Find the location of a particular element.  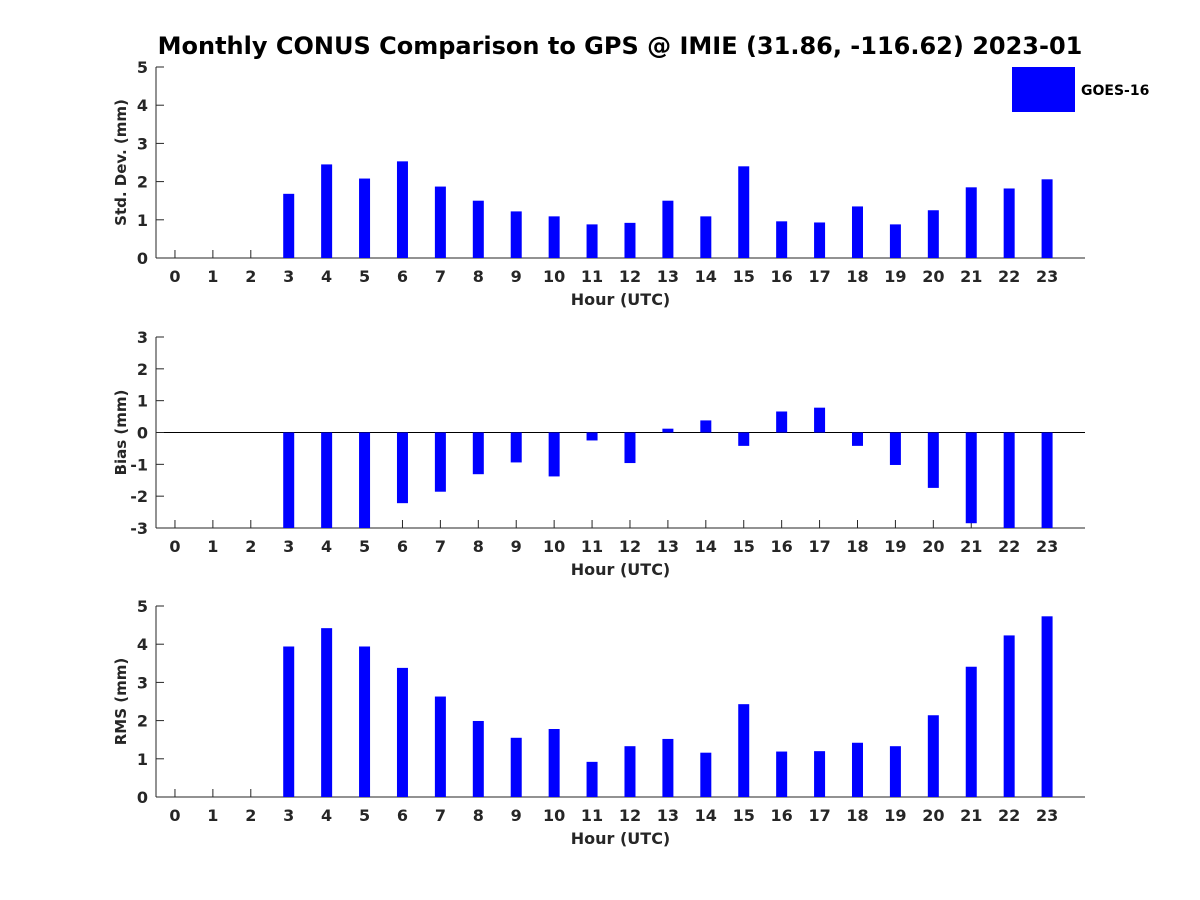

x-axis-label: Hour (UTC) is located at coordinates (621, 299).